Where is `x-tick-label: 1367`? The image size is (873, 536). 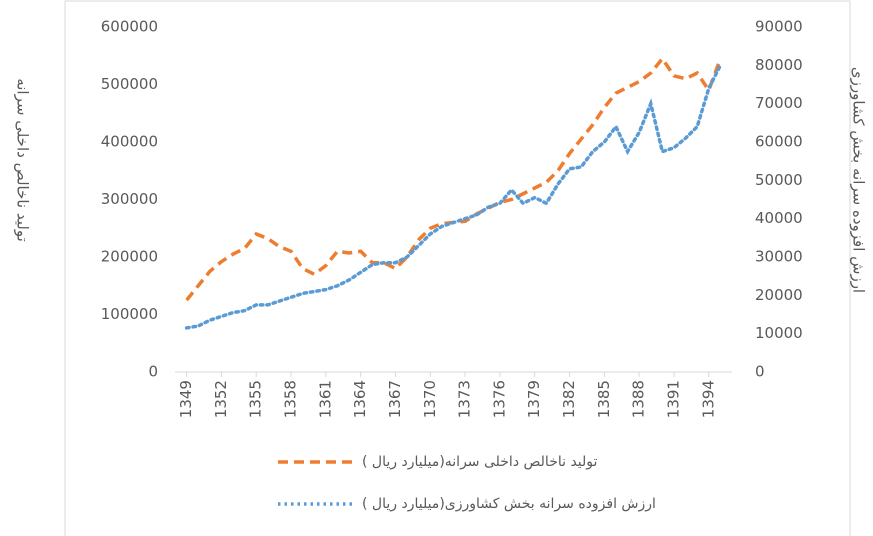 x-tick-label: 1367 is located at coordinates (395, 399).